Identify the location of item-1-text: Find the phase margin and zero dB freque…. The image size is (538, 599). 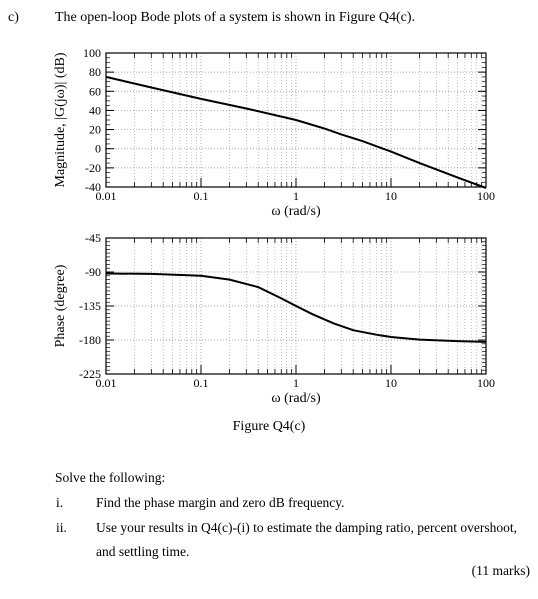
(220, 502).